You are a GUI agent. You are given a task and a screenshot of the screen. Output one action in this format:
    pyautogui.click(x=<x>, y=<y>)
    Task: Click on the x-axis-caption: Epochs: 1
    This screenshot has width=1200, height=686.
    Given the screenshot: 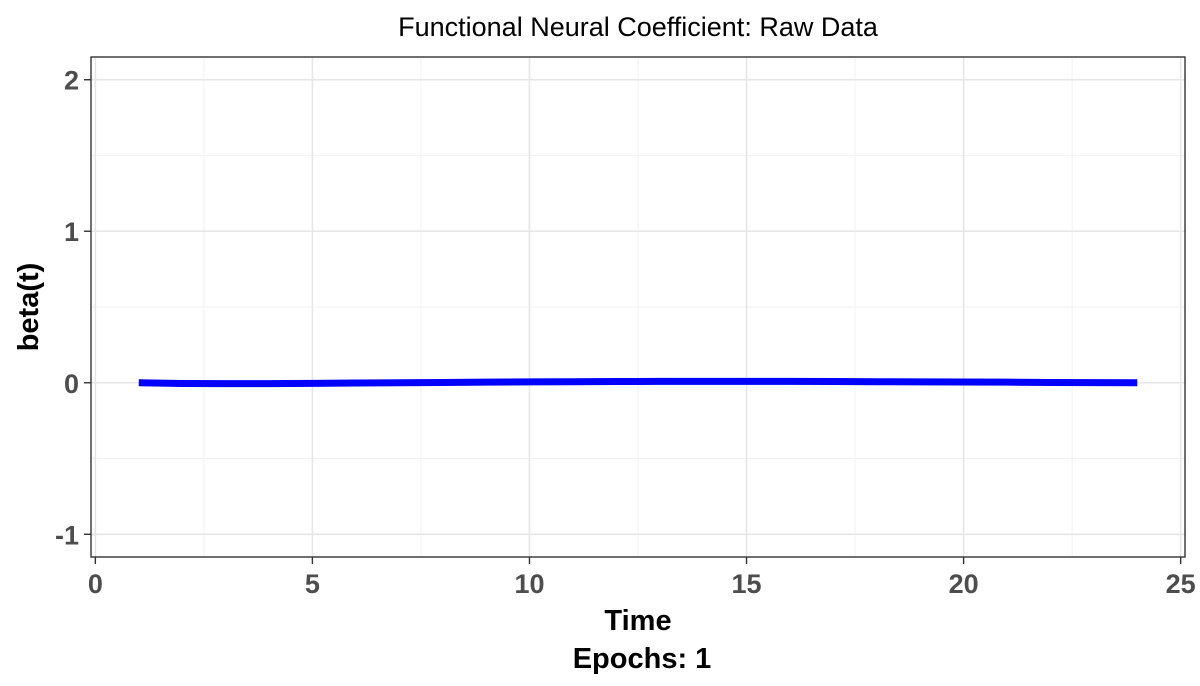 What is the action you would take?
    pyautogui.click(x=642, y=659)
    